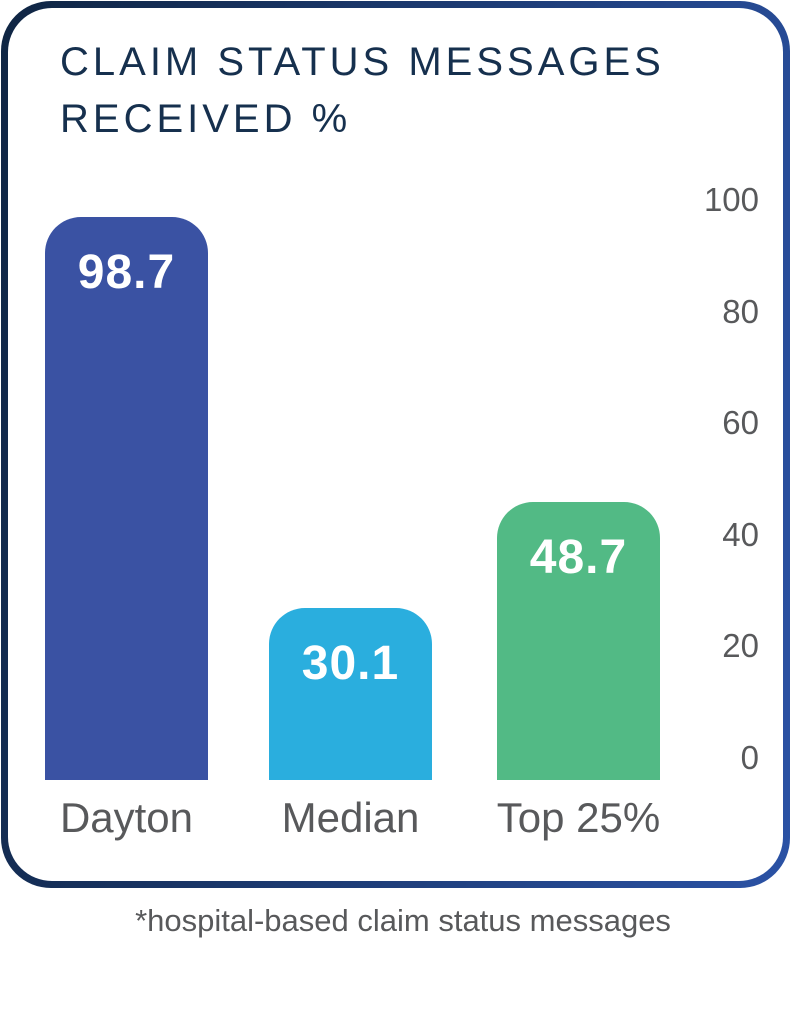 The height and width of the screenshot is (1012, 806). What do you see at coordinates (126, 272) in the screenshot?
I see `bar-value-label: 98.7` at bounding box center [126, 272].